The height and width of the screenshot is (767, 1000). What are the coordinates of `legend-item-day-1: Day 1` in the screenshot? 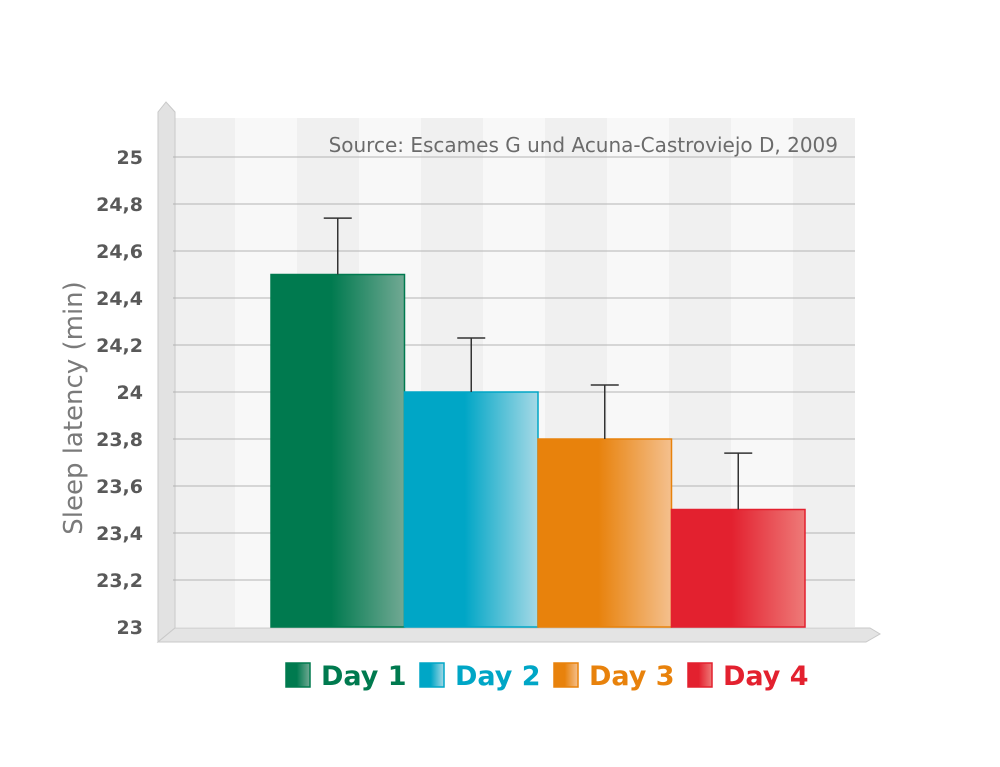 It's located at (346, 676).